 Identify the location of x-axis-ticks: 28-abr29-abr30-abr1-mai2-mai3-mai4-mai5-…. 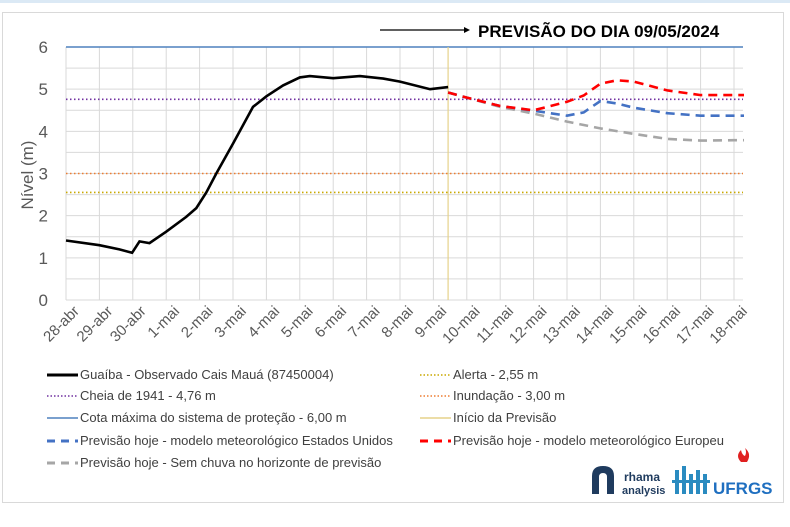
(395, 325).